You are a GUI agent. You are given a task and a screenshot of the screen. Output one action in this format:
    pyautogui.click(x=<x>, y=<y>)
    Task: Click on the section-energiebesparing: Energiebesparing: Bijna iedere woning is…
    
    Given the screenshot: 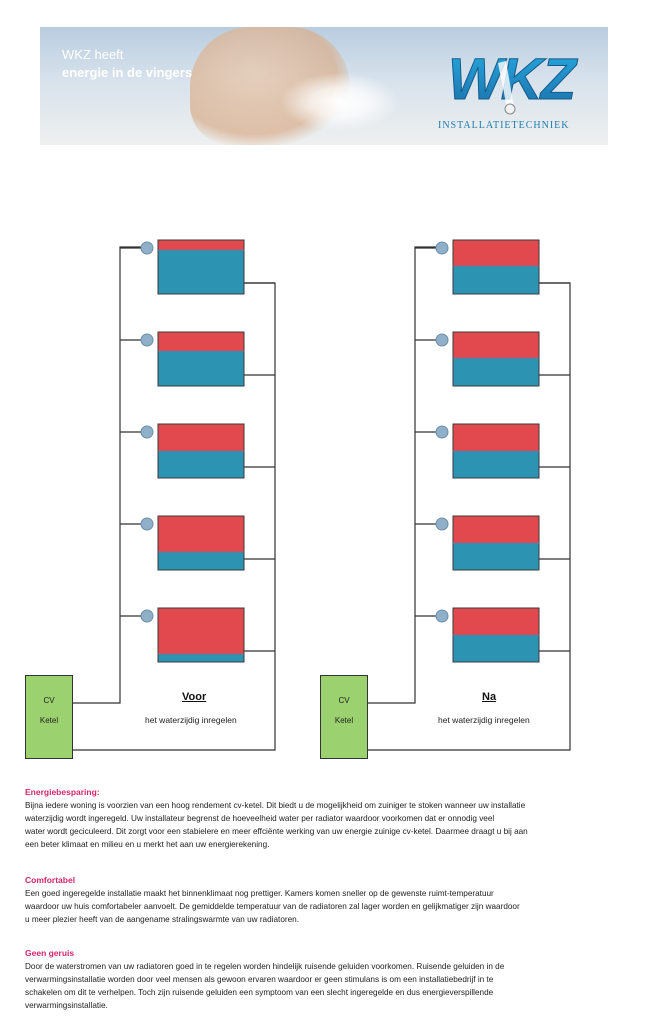 What is the action you would take?
    pyautogui.click(x=315, y=818)
    